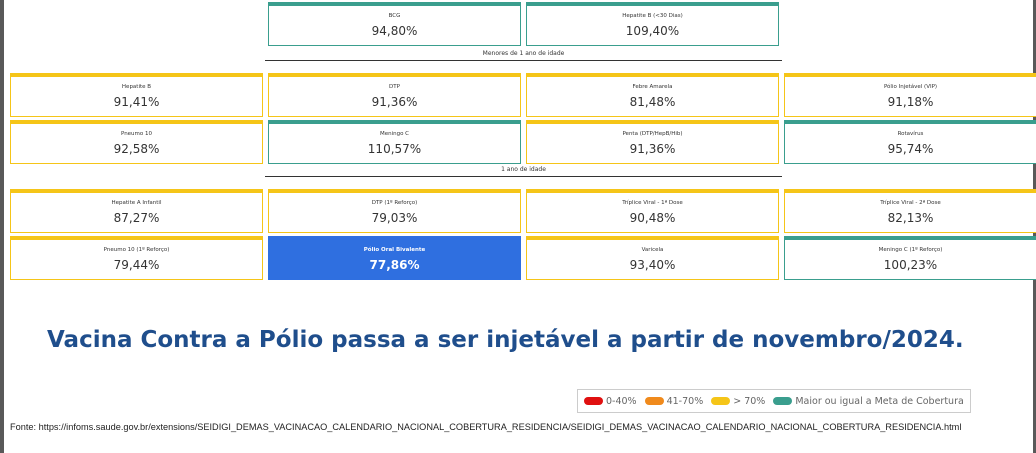  I want to click on card-value: 87,27%, so click(136, 218).